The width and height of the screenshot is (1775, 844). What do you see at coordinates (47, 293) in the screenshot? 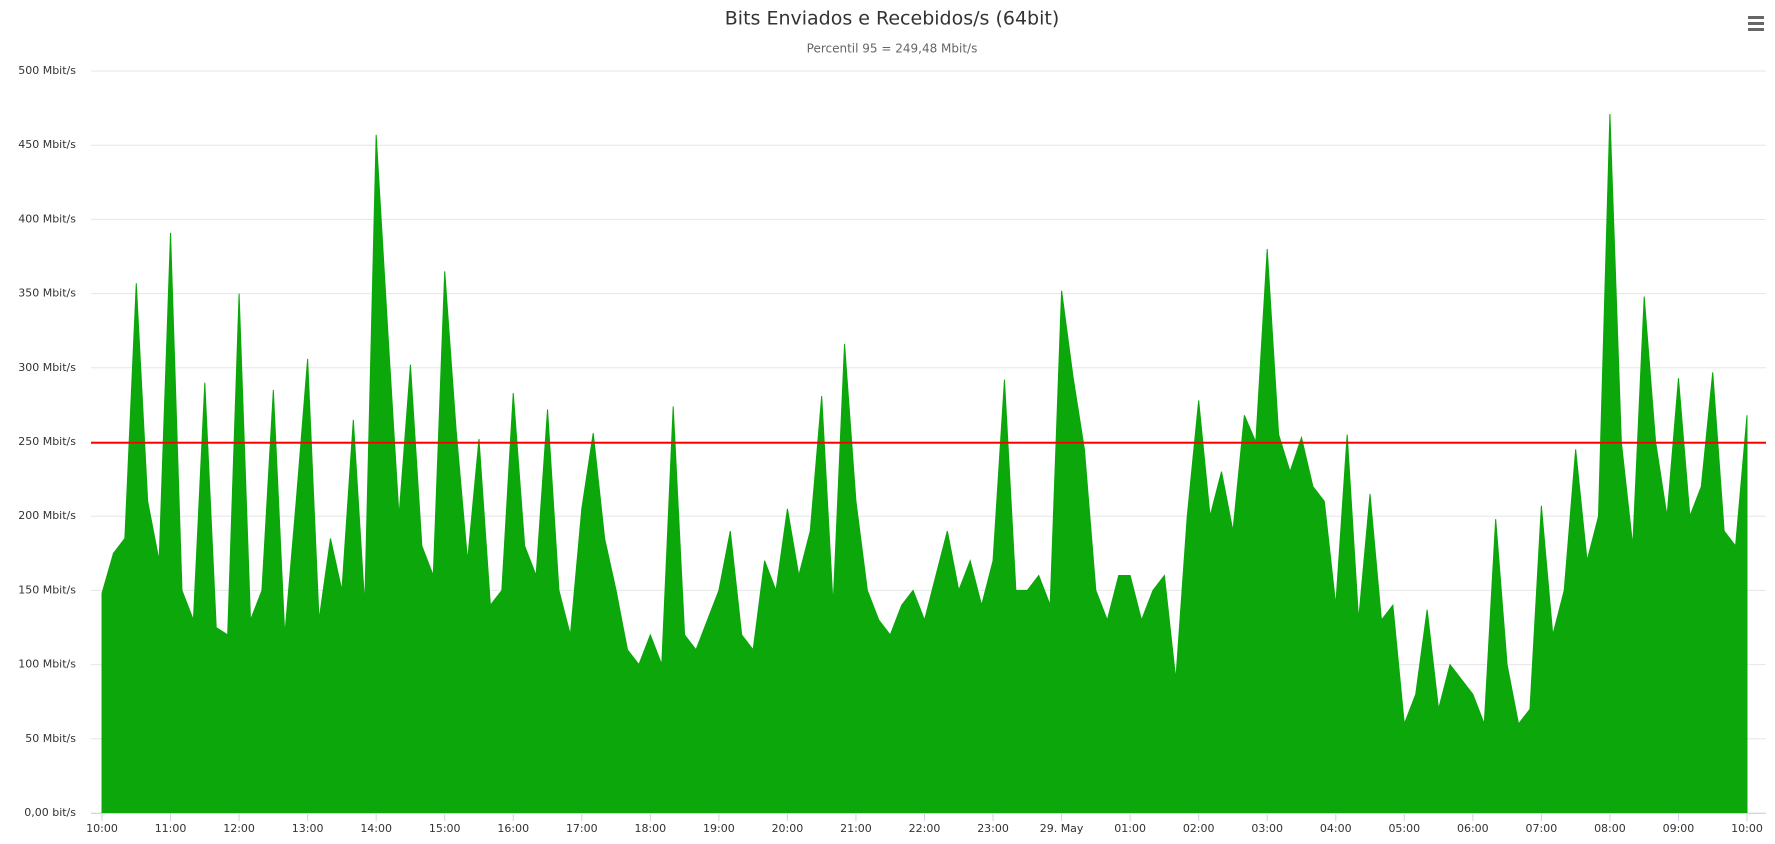
I see `y-tick-label: 350 Mbit/s` at bounding box center [47, 293].